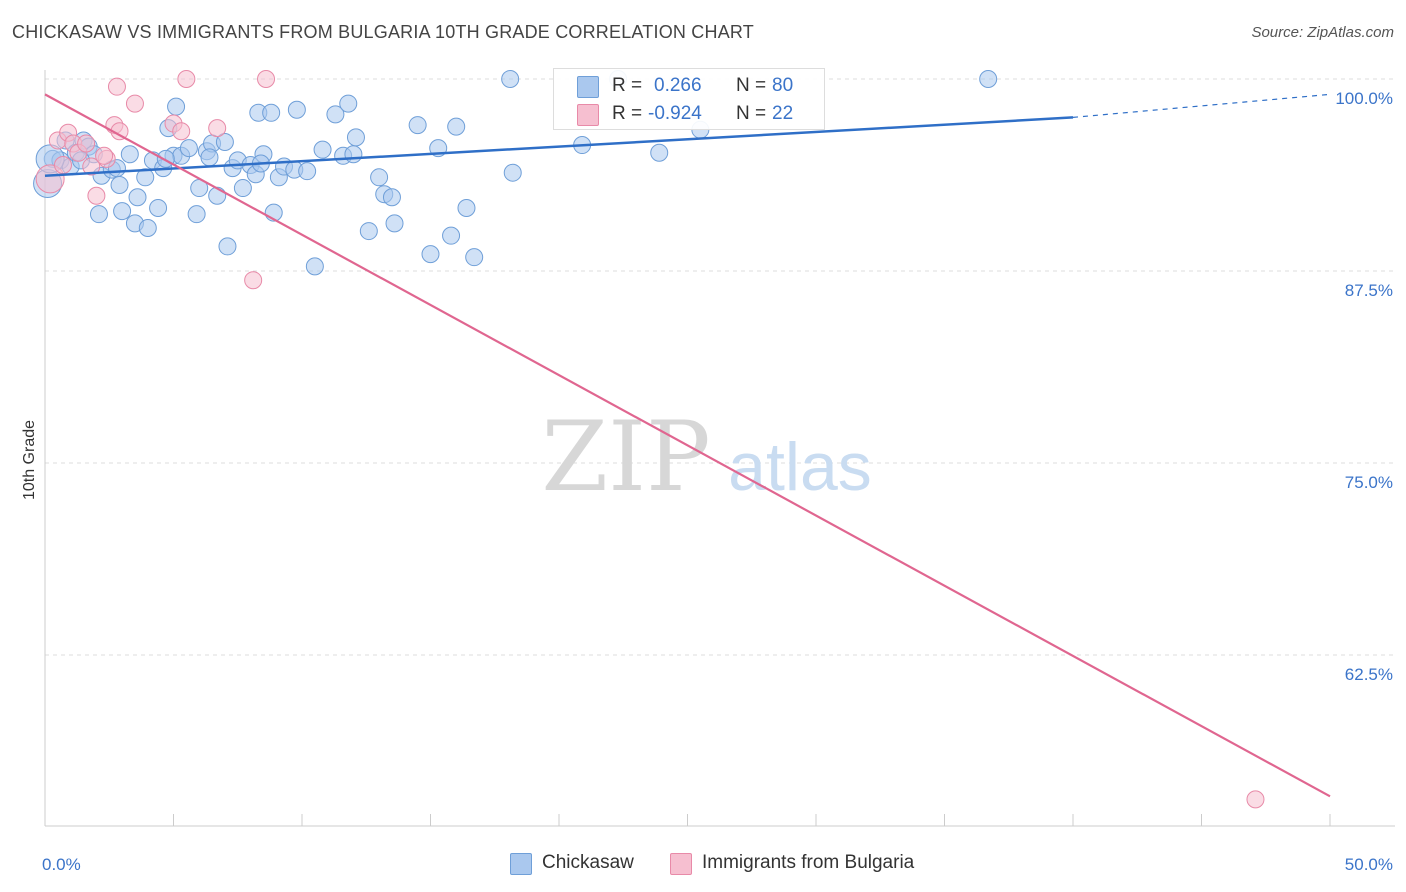 This screenshot has width=1406, height=892. I want to click on y-tick-label: 75.0%, so click(1369, 482).